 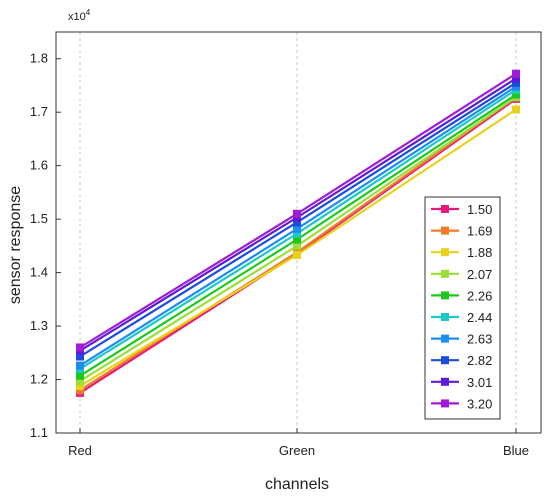 What do you see at coordinates (297, 254) in the screenshot?
I see `data-point-1.88-green` at bounding box center [297, 254].